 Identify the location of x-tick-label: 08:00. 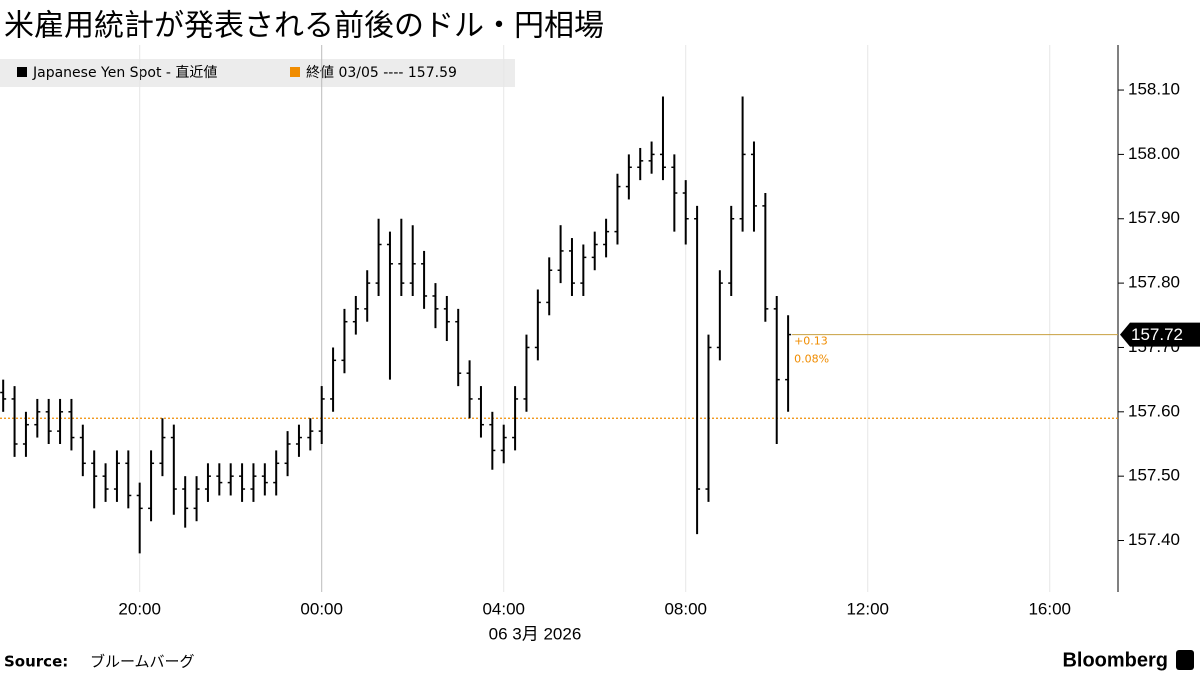
(685, 608).